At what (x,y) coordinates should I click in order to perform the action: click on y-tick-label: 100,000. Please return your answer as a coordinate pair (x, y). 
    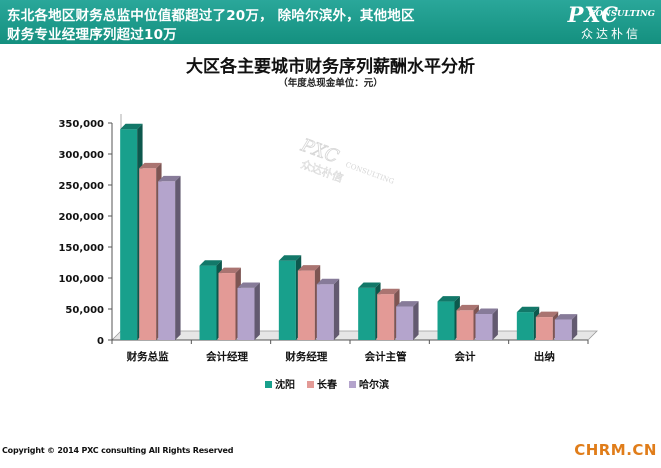
    Looking at the image, I should click on (81, 279).